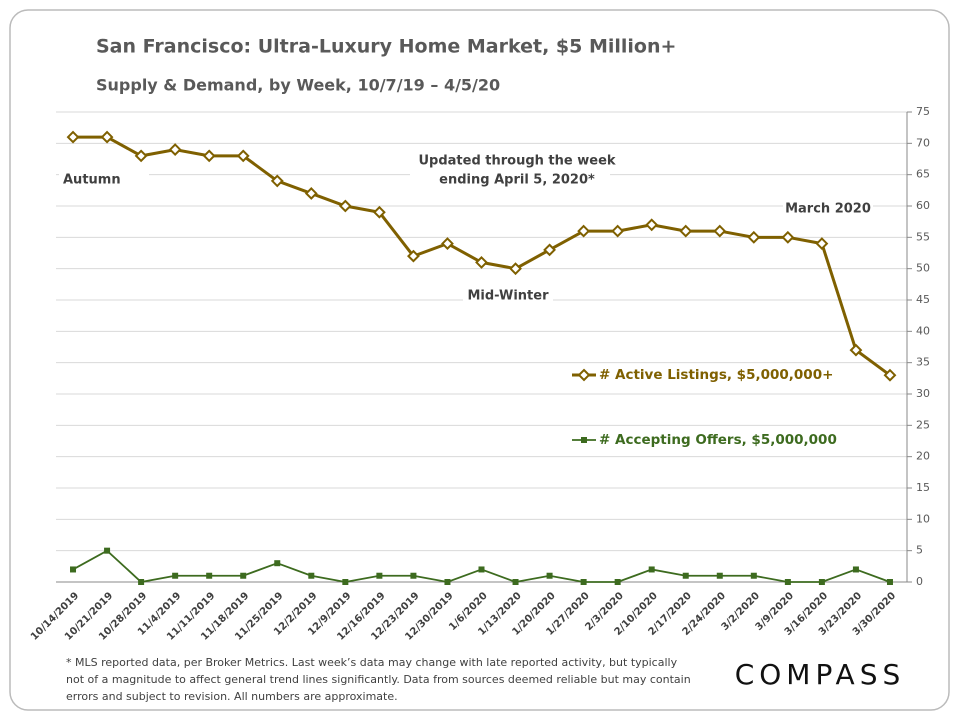  I want to click on y-tick-label: 40, so click(923, 330).